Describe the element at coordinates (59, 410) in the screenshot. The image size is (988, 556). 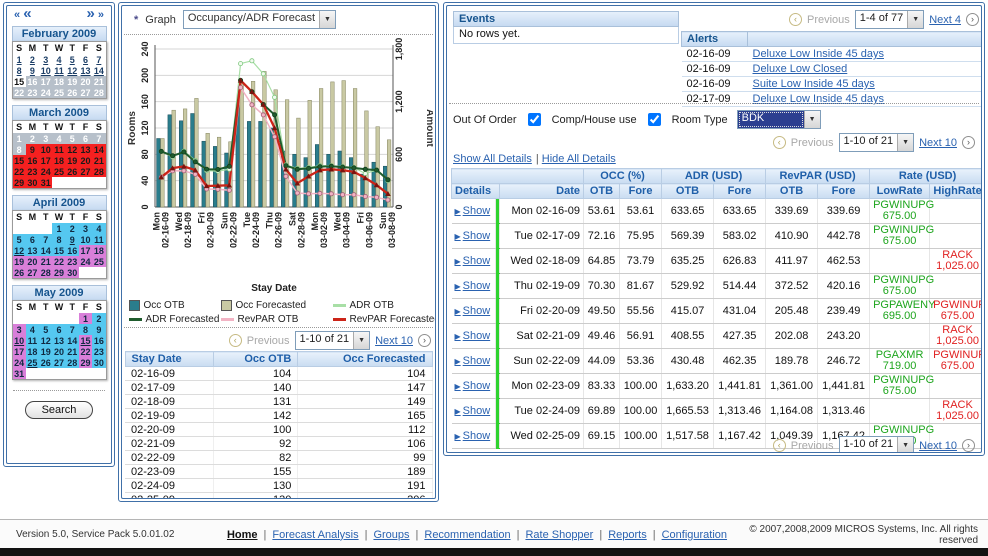
I see `search-button: Search` at that location.